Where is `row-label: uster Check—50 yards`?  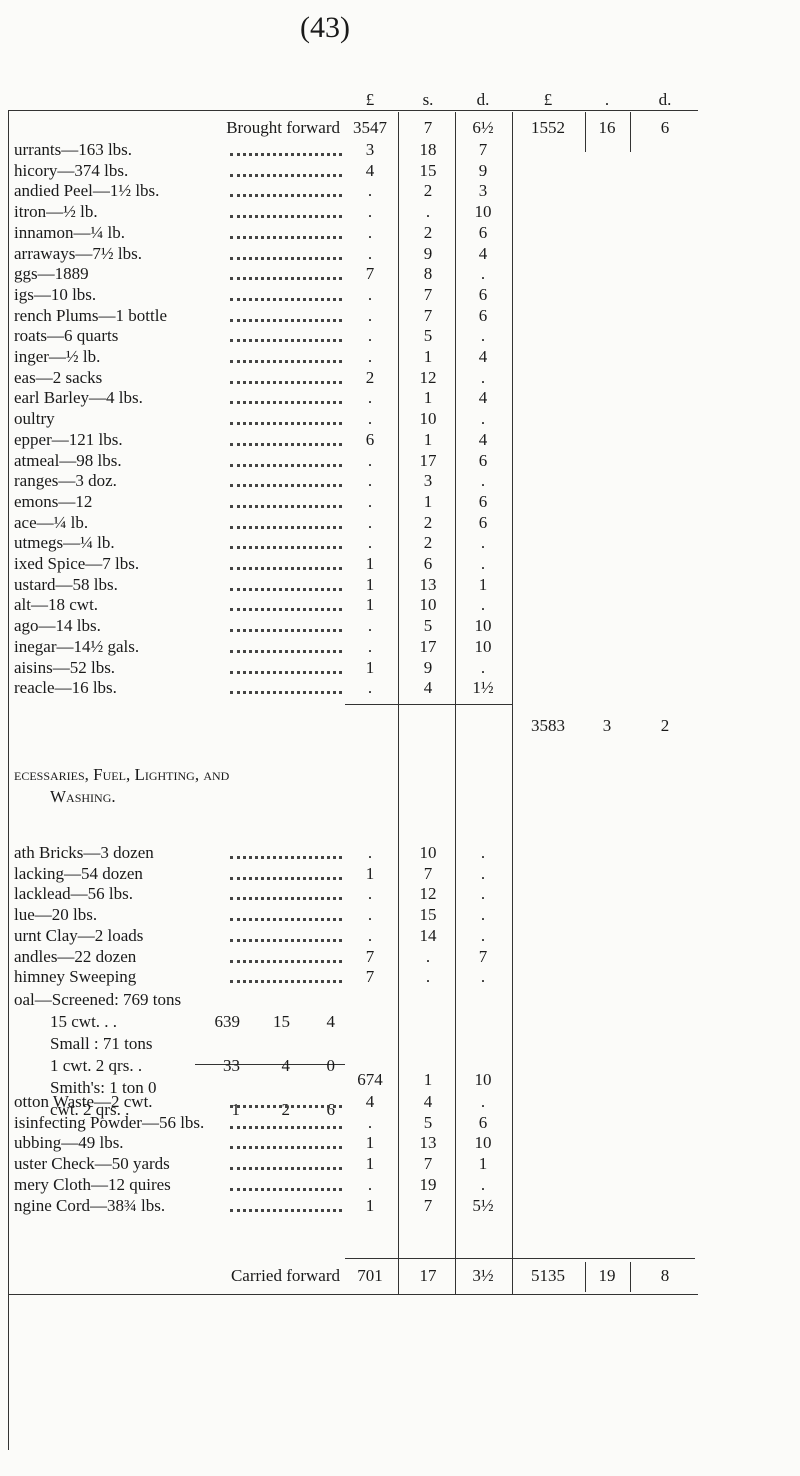 row-label: uster Check—50 yards is located at coordinates (92, 1164).